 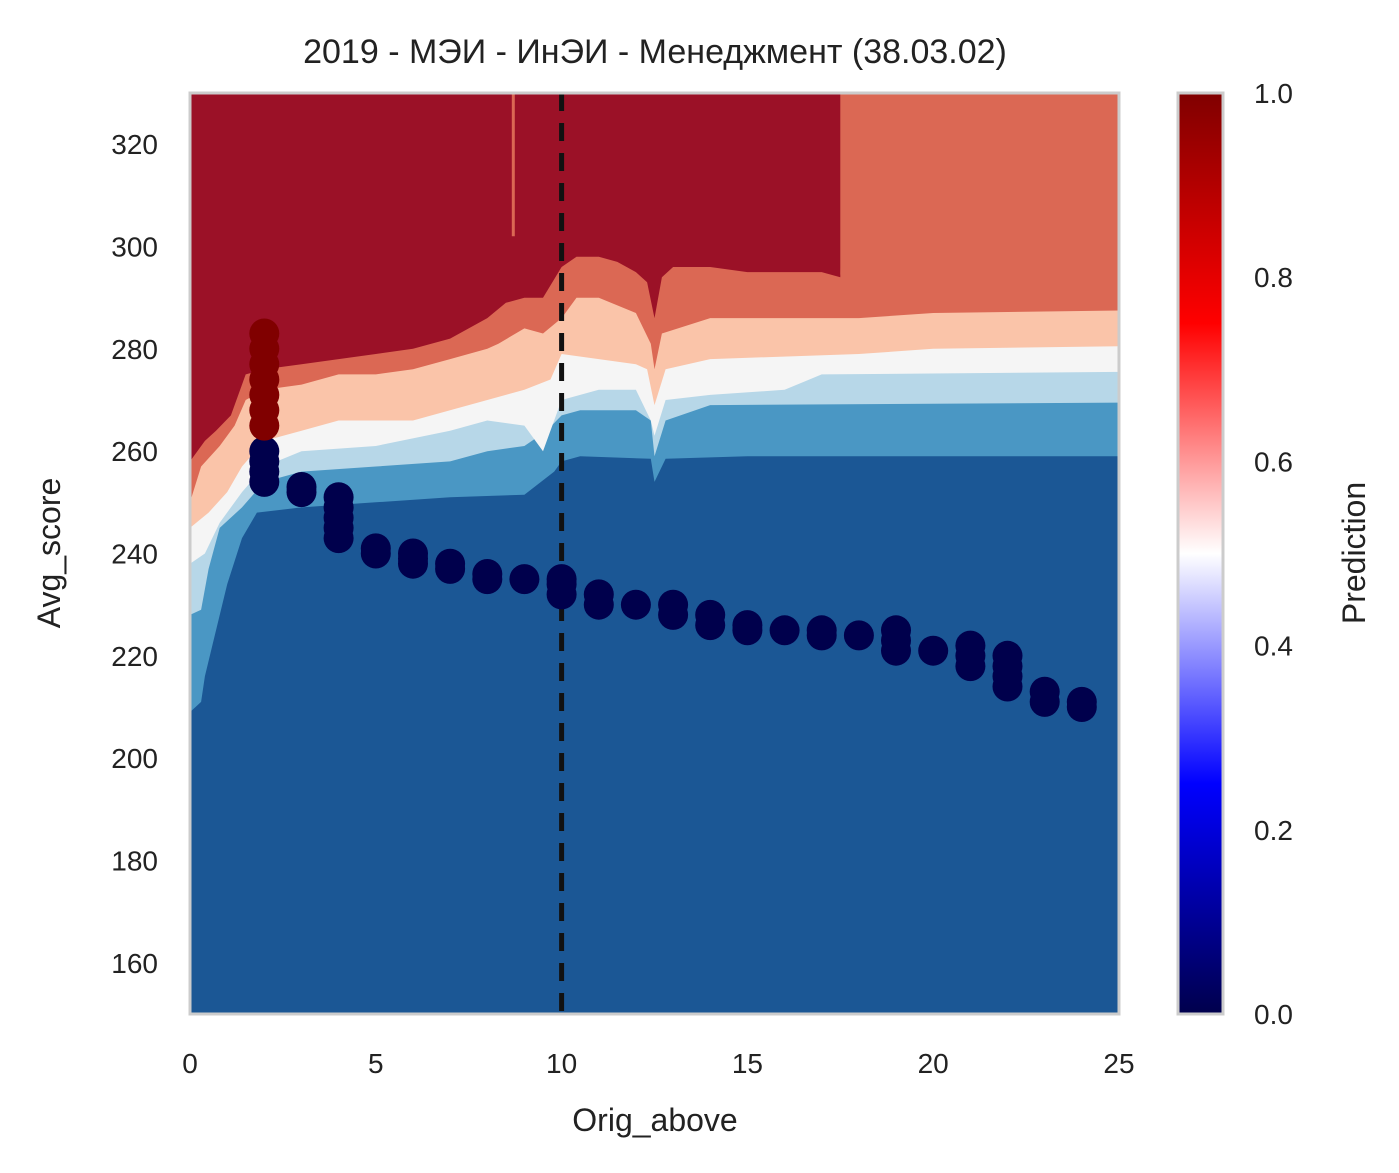 I want to click on y-tick-label: 260, so click(x=134, y=451).